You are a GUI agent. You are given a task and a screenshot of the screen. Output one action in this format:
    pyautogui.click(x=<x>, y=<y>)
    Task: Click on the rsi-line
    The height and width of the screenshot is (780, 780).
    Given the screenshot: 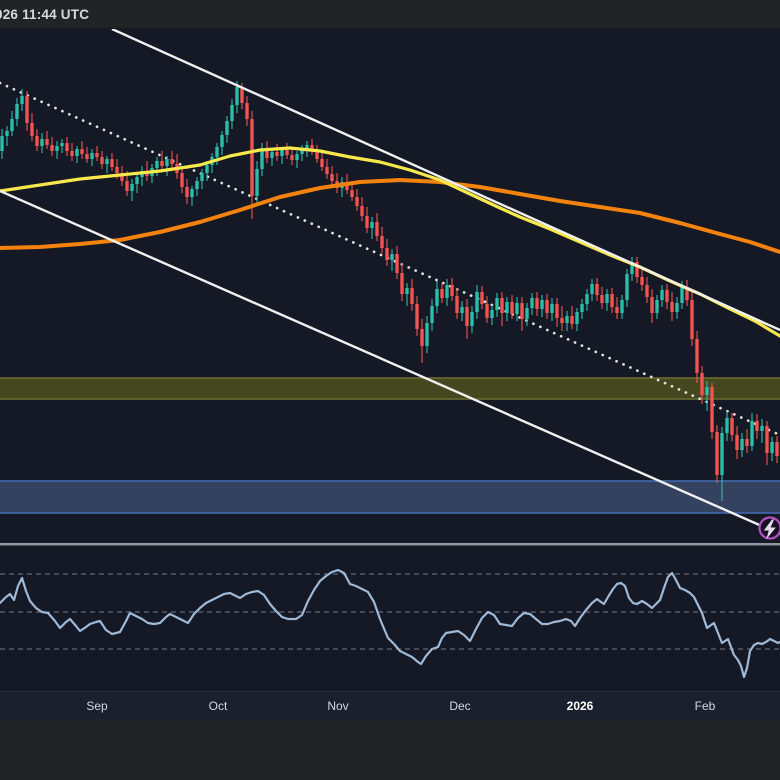 What is the action you would take?
    pyautogui.click(x=390, y=623)
    